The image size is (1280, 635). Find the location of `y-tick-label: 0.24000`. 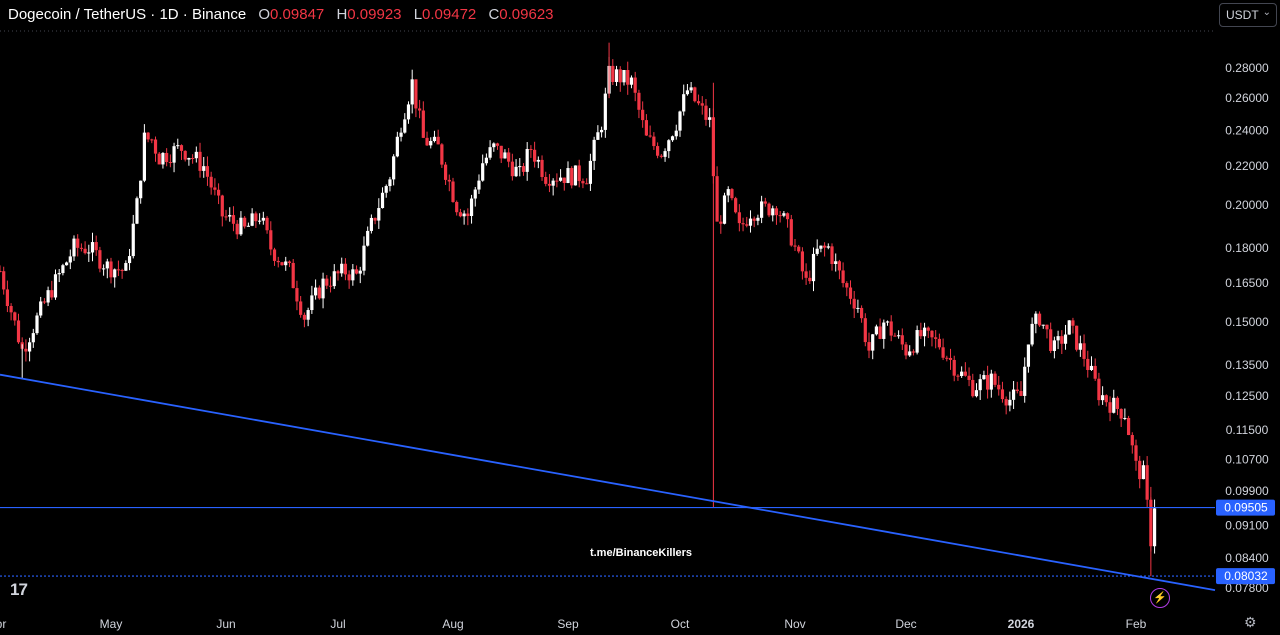

y-tick-label: 0.24000 is located at coordinates (1247, 131).